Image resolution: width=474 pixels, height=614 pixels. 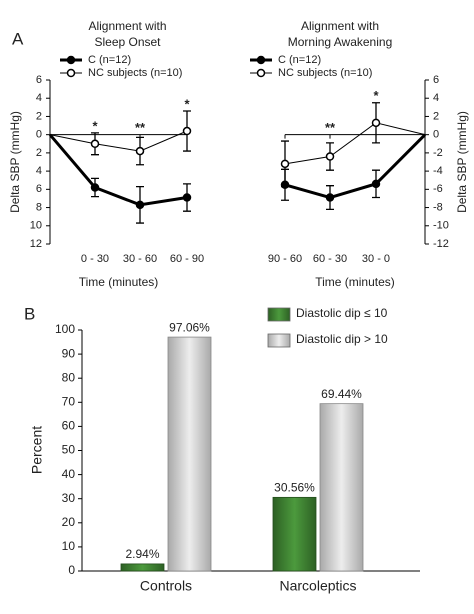 What do you see at coordinates (65, 329) in the screenshot?
I see `y-tick-label: 100` at bounding box center [65, 329].